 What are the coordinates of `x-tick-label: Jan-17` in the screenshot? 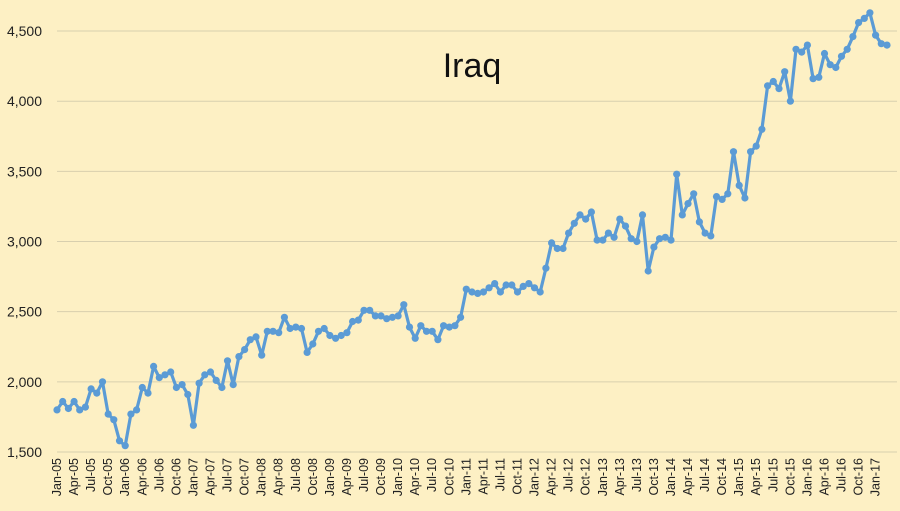 It's located at (876, 477).